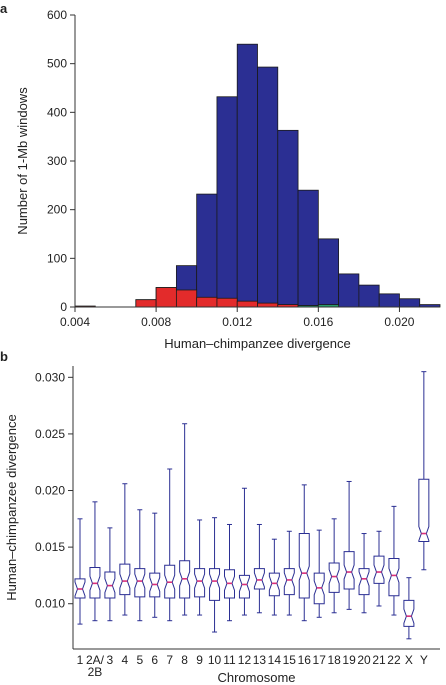 The width and height of the screenshot is (446, 685). What do you see at coordinates (50, 604) in the screenshot?
I see `boxplot-y-tick-label: 0.010` at bounding box center [50, 604].